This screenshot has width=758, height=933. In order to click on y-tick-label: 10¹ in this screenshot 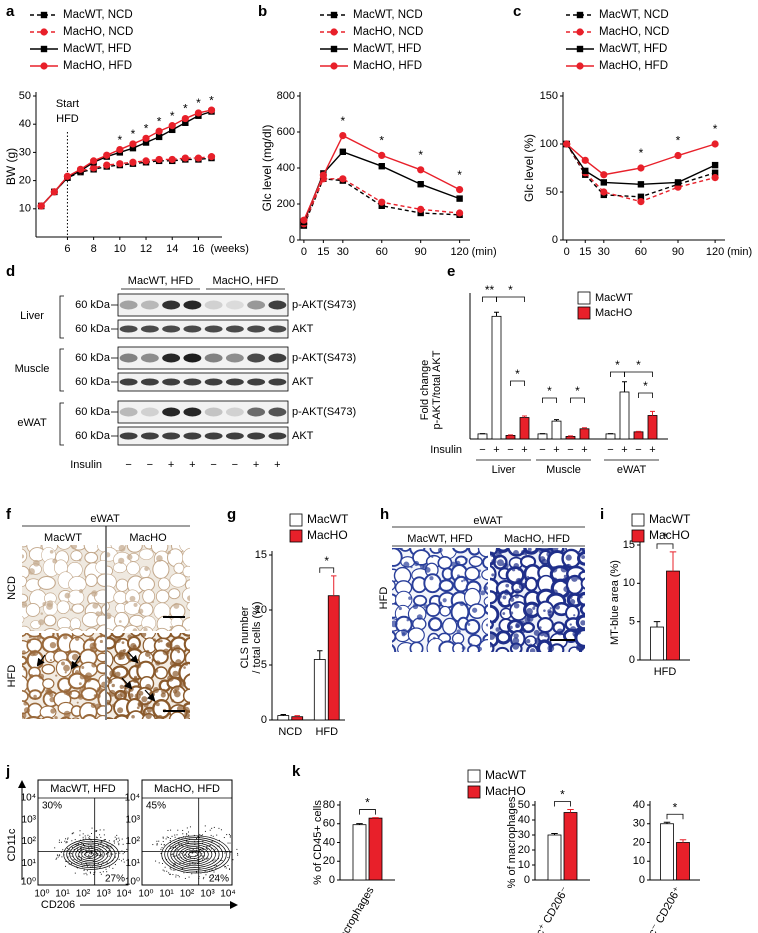, I will do `click(29, 863)`.